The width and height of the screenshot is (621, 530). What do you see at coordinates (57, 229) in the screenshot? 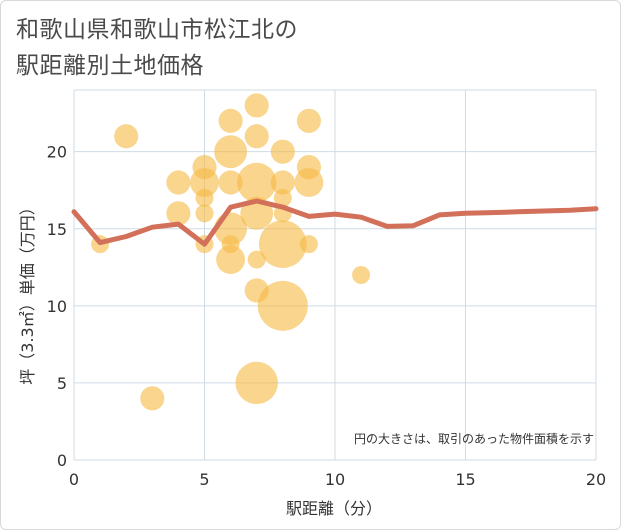
I see `y-tick-label-15: 15` at bounding box center [57, 229].